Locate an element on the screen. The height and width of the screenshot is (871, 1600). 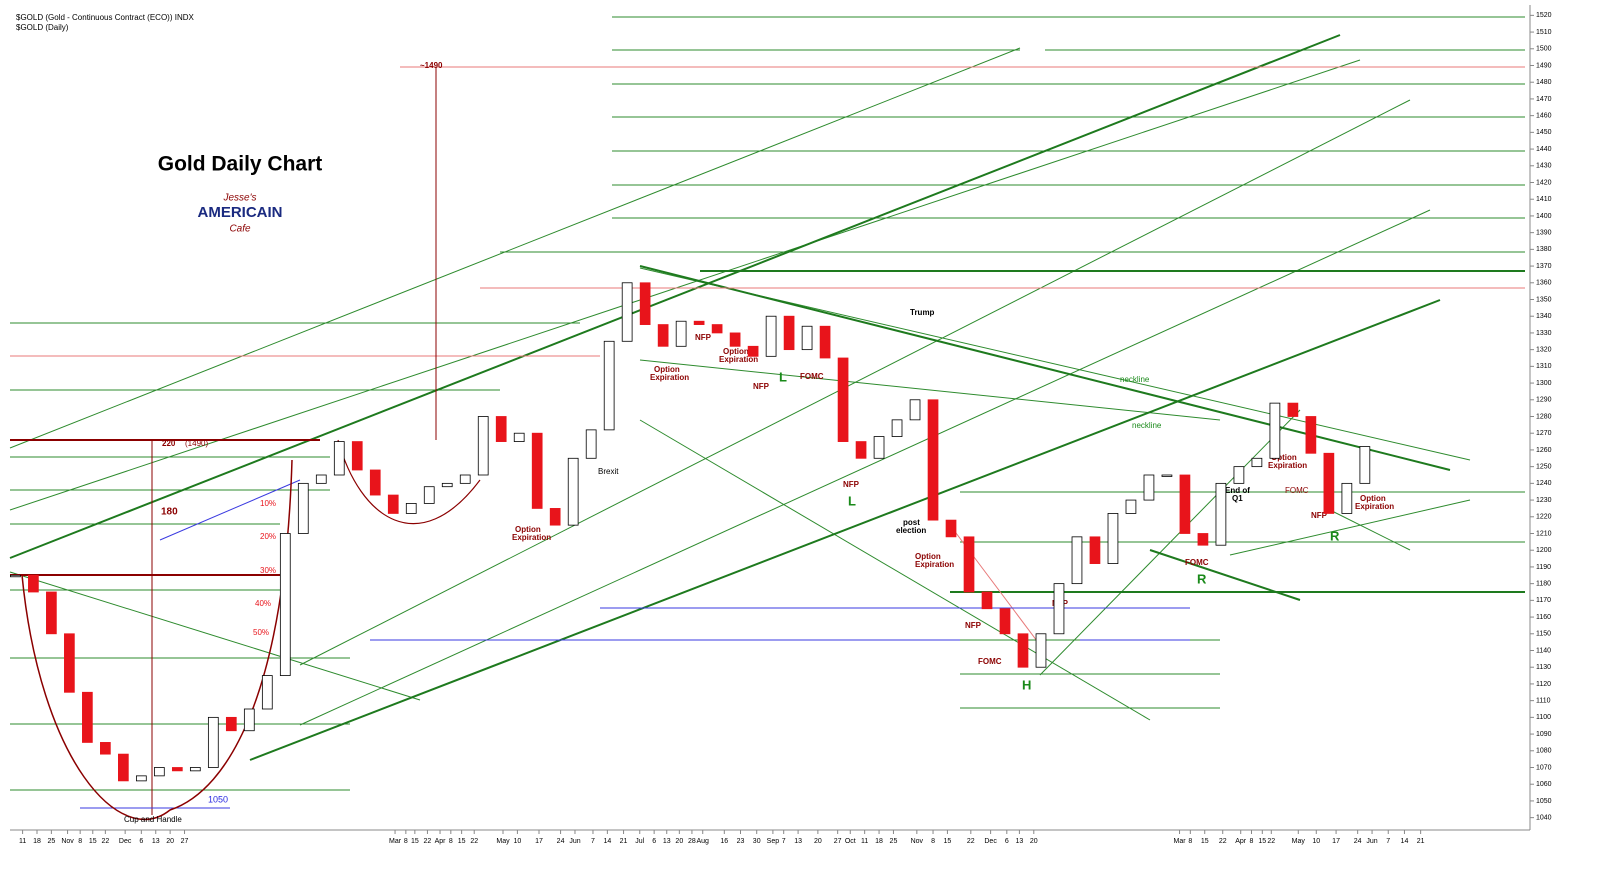
y-tick-label: 1190 is located at coordinates (1543, 567).